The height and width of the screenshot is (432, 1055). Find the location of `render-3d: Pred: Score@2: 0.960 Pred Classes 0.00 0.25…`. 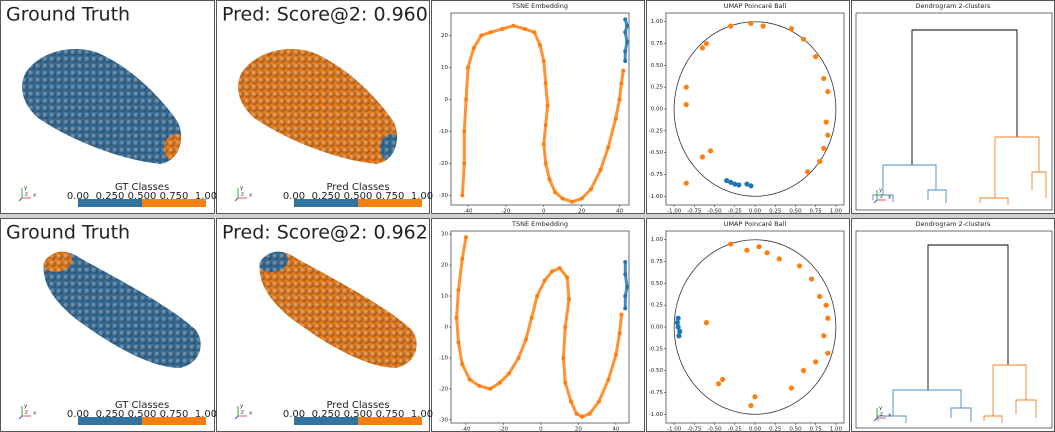

render-3d: Pred: Score@2: 0.960 Pred Classes 0.00 0.25… is located at coordinates (327, 105).